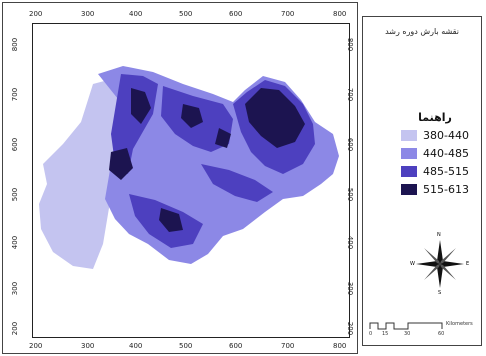 This screenshot has height=356, width=486. I want to click on scale-bar: 0 15 30 60 Kilometers, so click(423, 330).